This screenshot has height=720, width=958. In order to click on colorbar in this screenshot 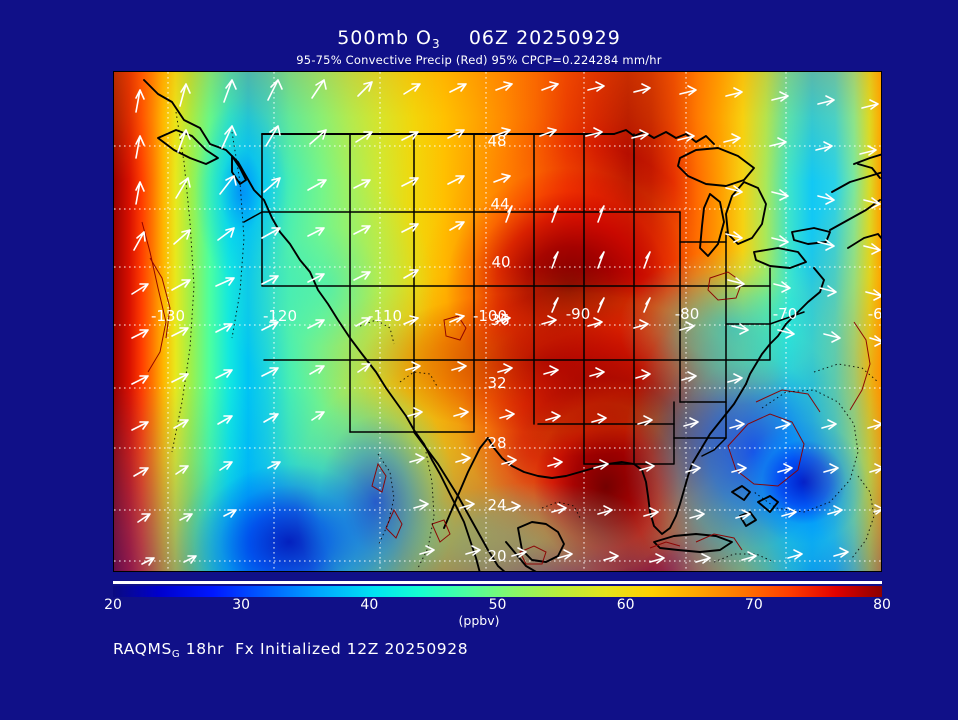, I will do `click(497, 591)`.